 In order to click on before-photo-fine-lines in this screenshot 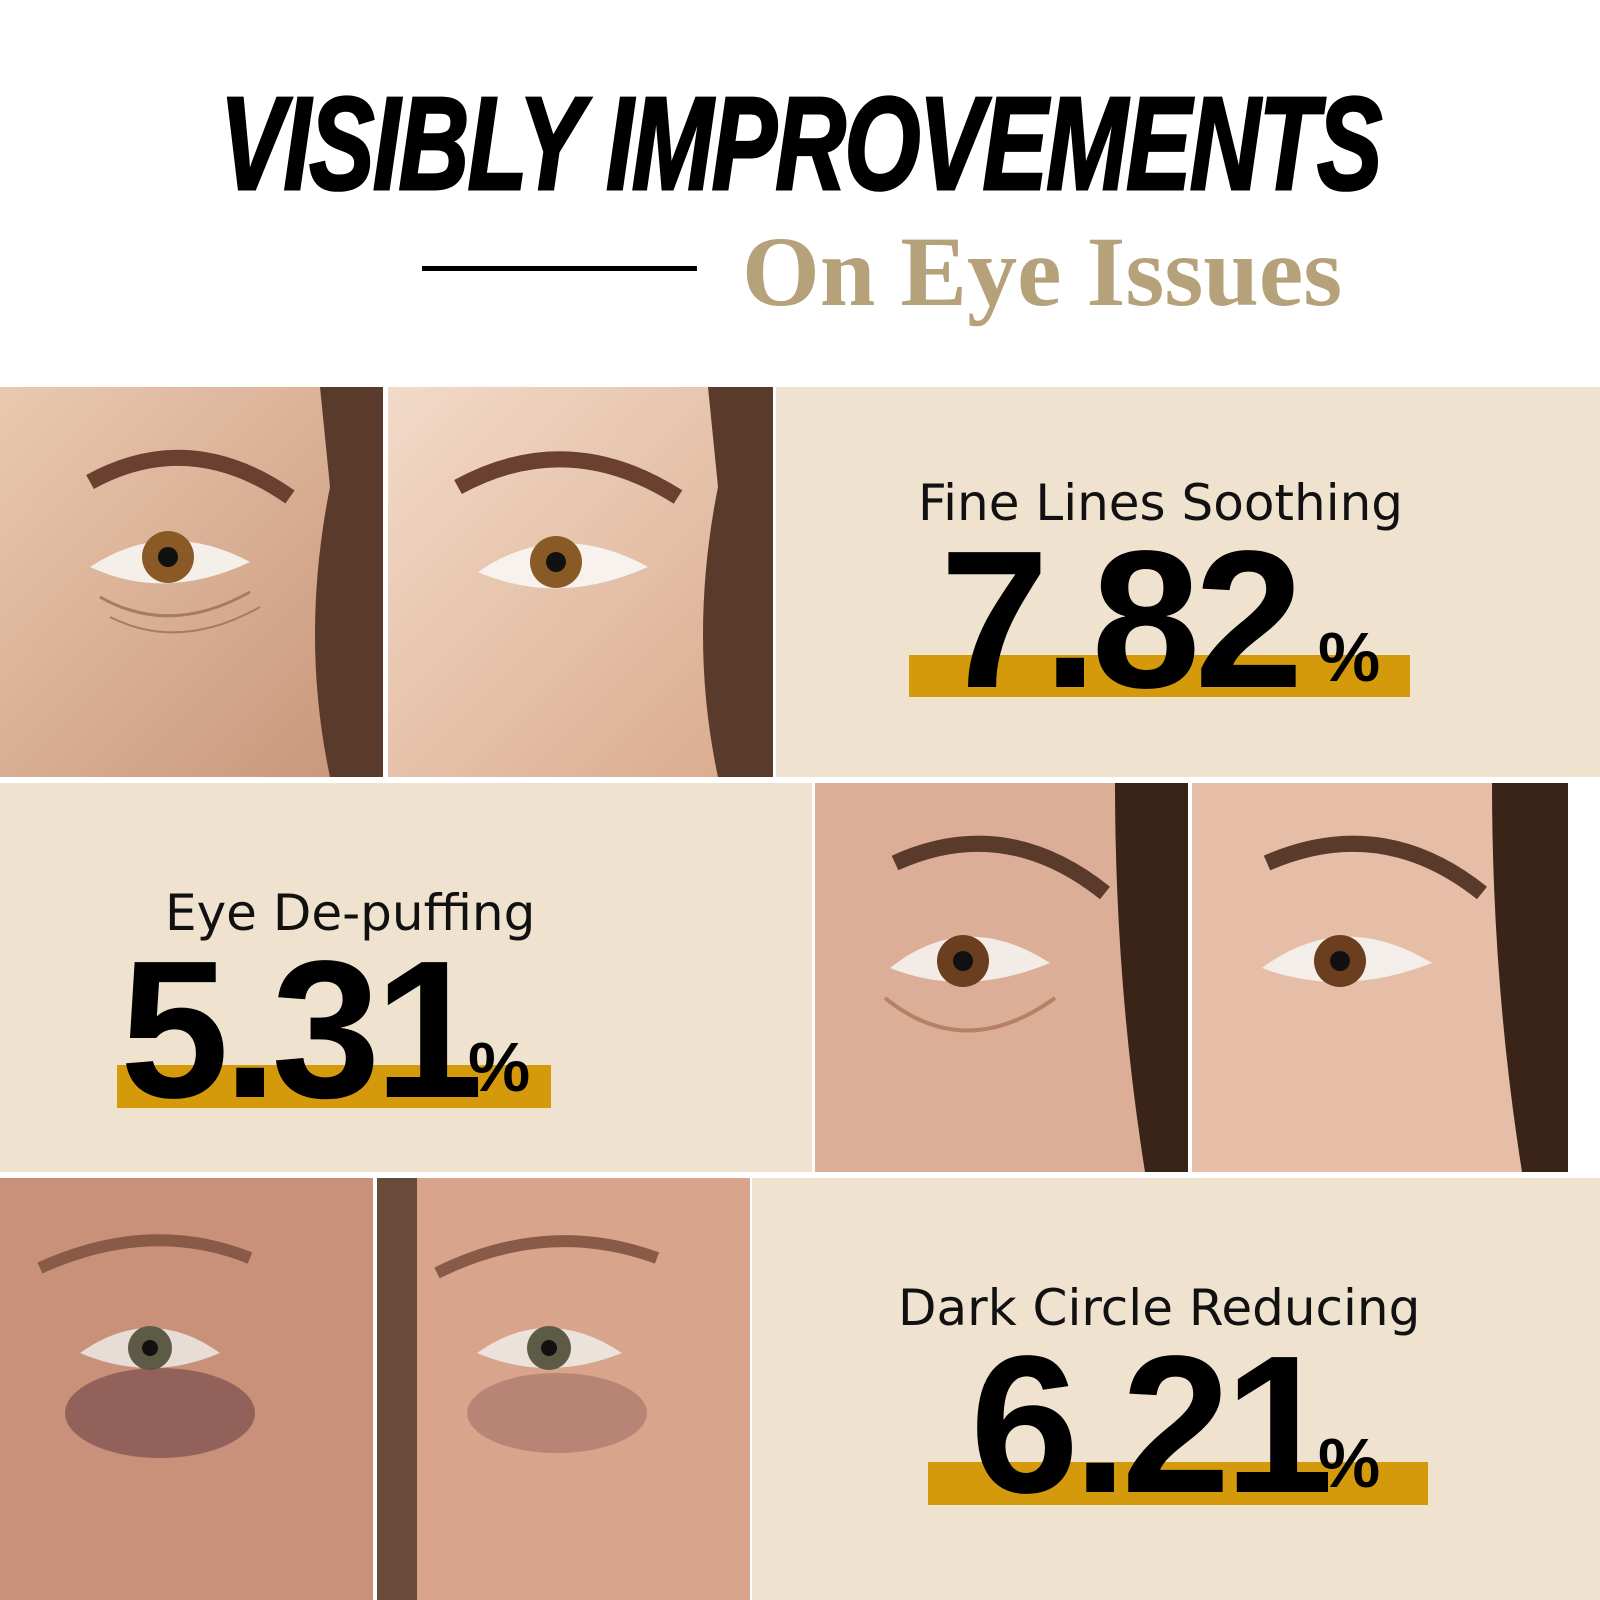, I will do `click(191, 582)`.